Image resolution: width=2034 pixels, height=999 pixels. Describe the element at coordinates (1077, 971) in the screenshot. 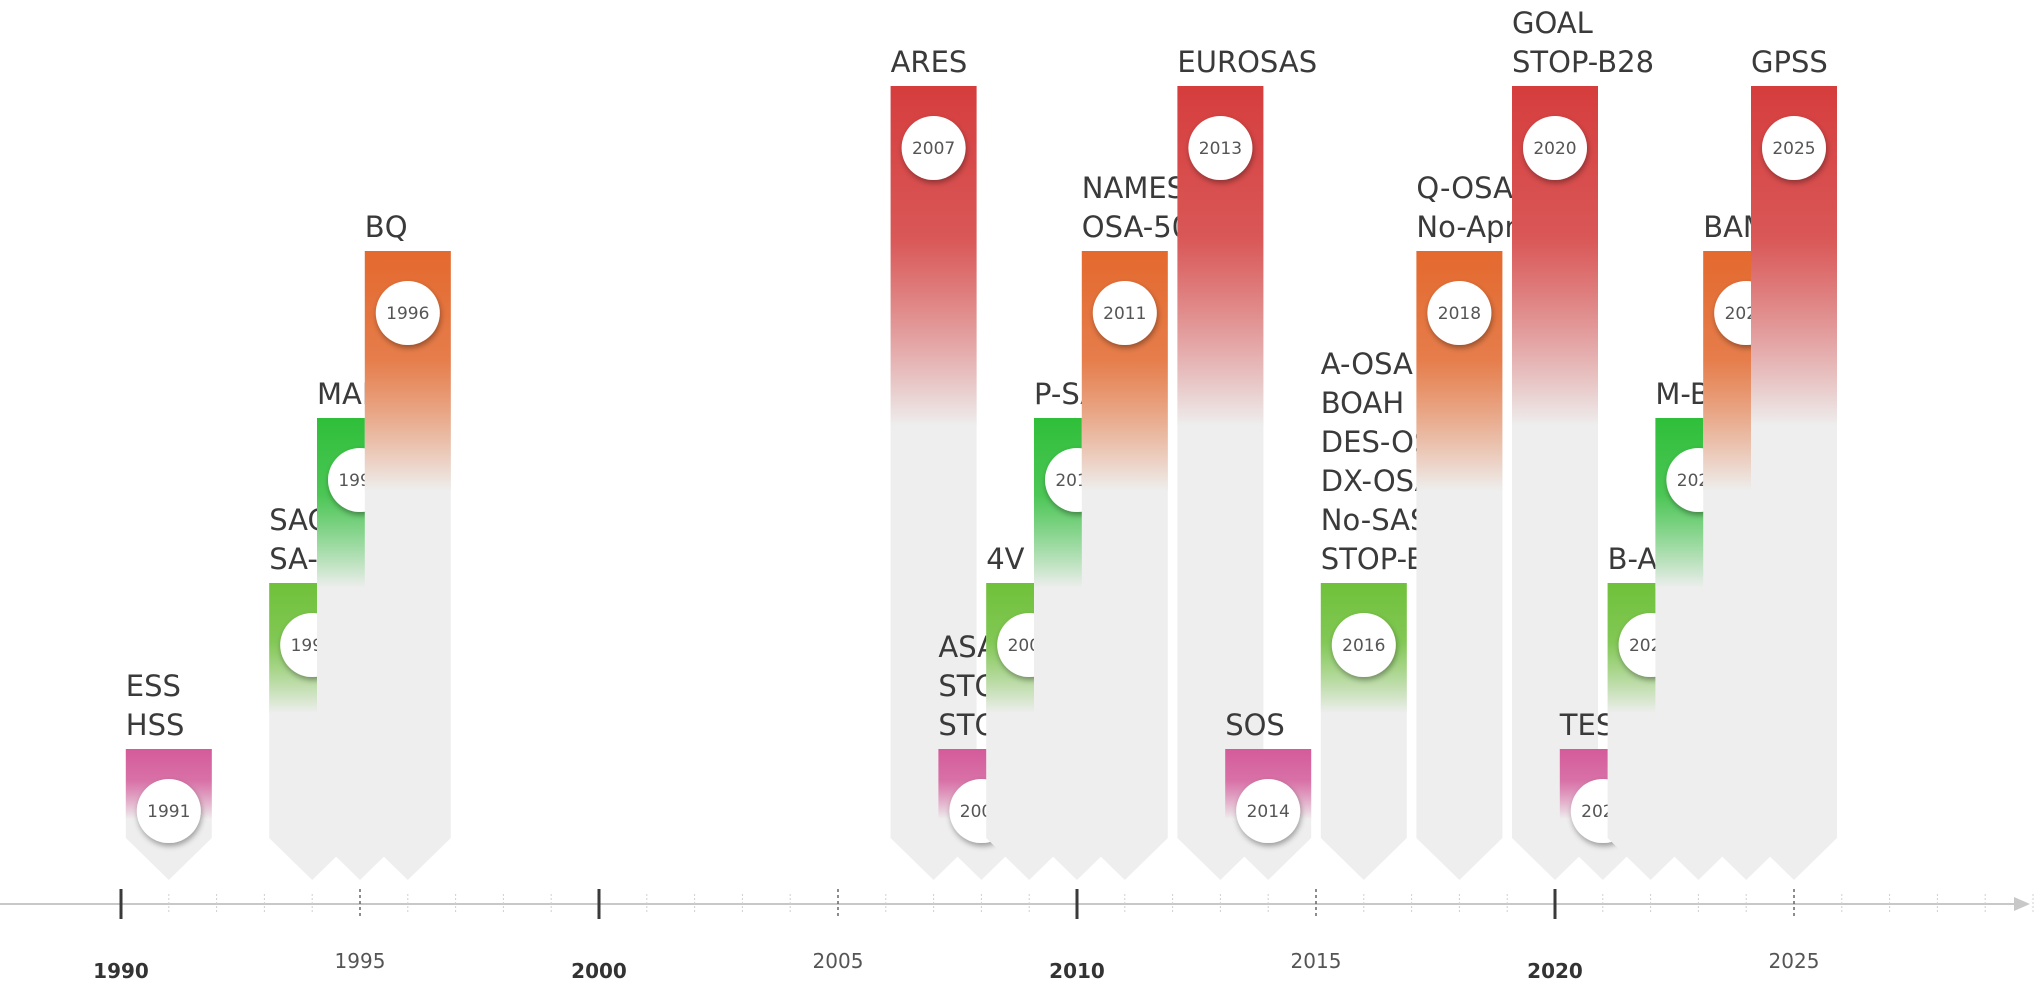

I see `axis-tick-label: 2010` at that location.